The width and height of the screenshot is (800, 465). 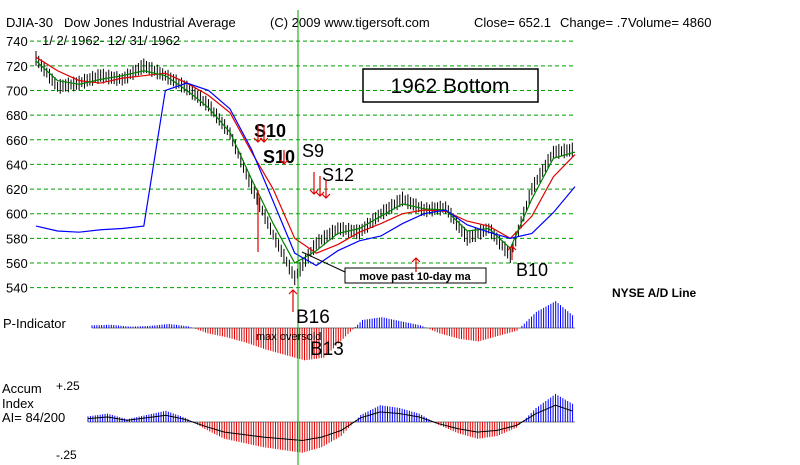 I want to click on label-ad-line: NYSE A/D Line, so click(x=654, y=293).